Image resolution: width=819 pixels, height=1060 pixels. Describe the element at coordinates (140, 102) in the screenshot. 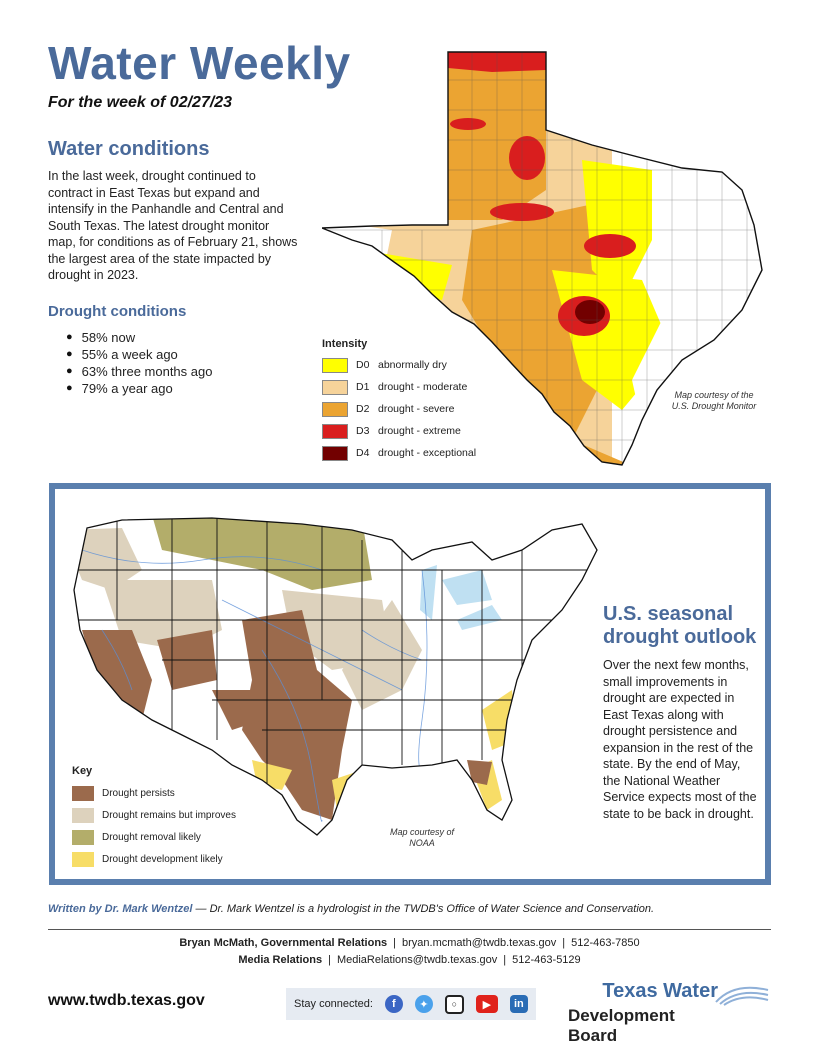

I see `week-date: For the week of 02/27/23` at that location.